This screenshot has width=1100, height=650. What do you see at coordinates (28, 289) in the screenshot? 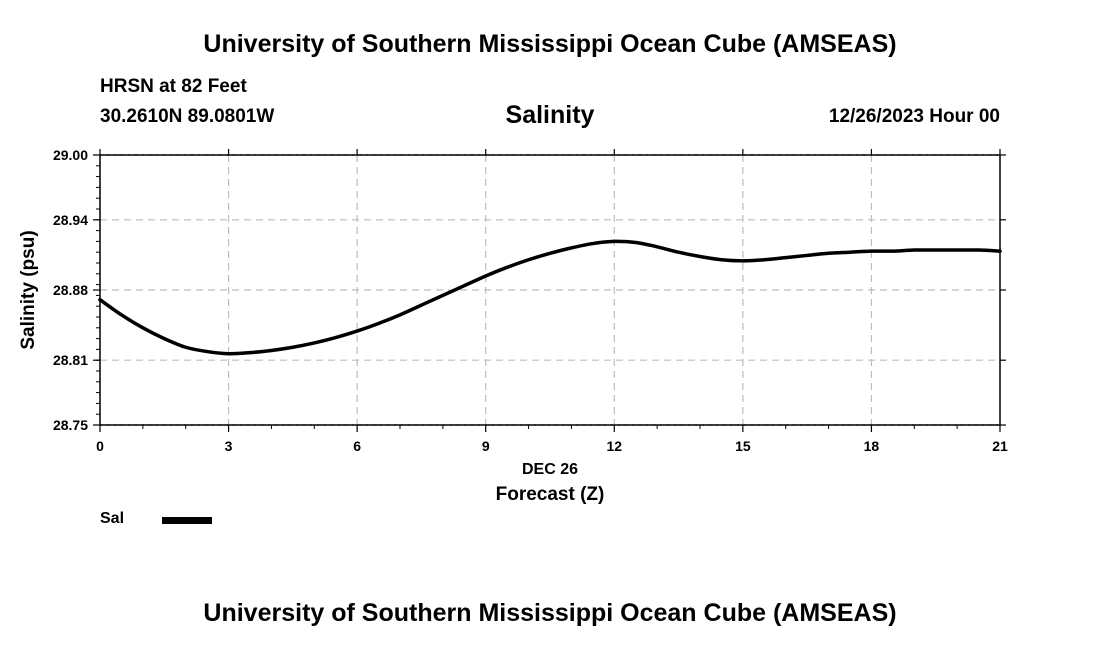
I see `y-axis-label: Salinity (psu)` at bounding box center [28, 289].